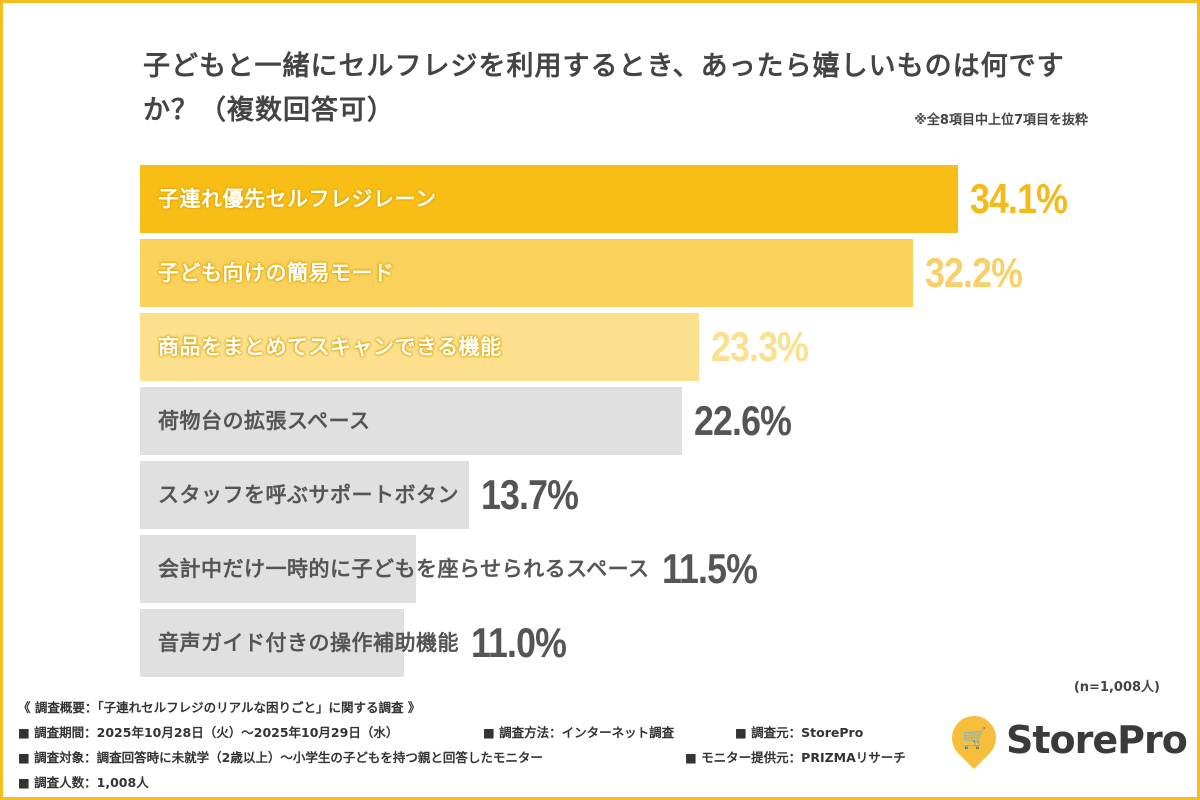 The image size is (1200, 800). I want to click on value-label: 11.0%, so click(519, 642).